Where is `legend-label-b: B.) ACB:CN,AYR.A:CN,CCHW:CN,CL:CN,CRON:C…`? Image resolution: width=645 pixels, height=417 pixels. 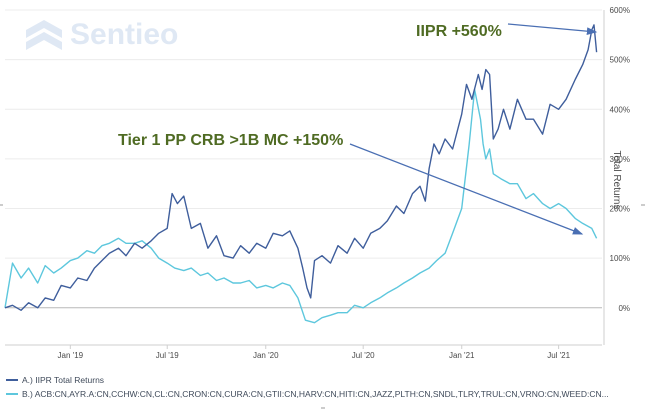
legend-label-b: B.) ACB:CN,AYR.A:CN,CCHW:CN,CL:CN,CRON:C… is located at coordinates (315, 394).